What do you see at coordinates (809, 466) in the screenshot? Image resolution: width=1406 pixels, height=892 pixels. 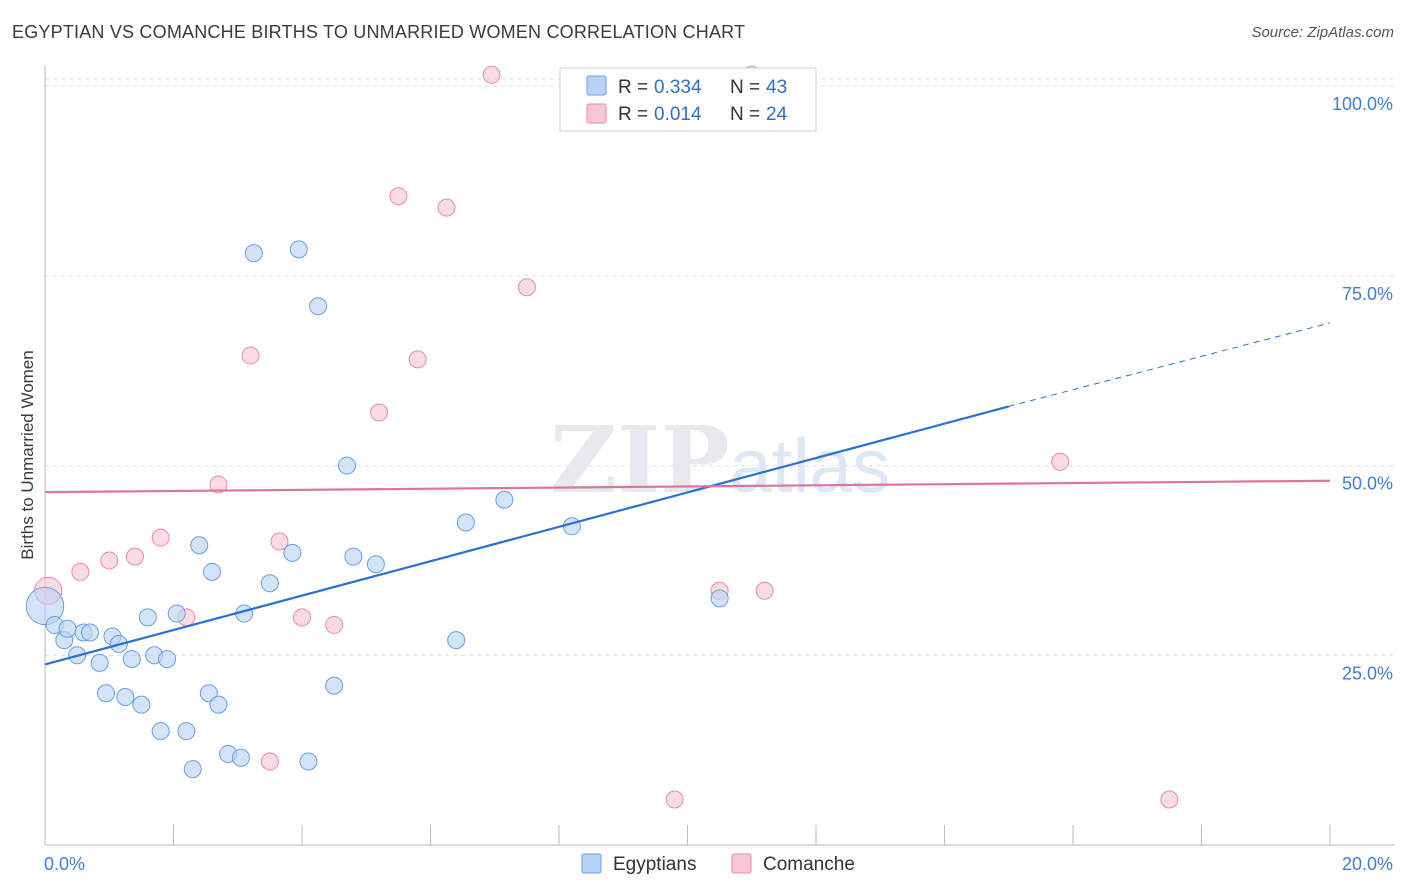 I see `watermark-atlas: atlas` at bounding box center [809, 466].